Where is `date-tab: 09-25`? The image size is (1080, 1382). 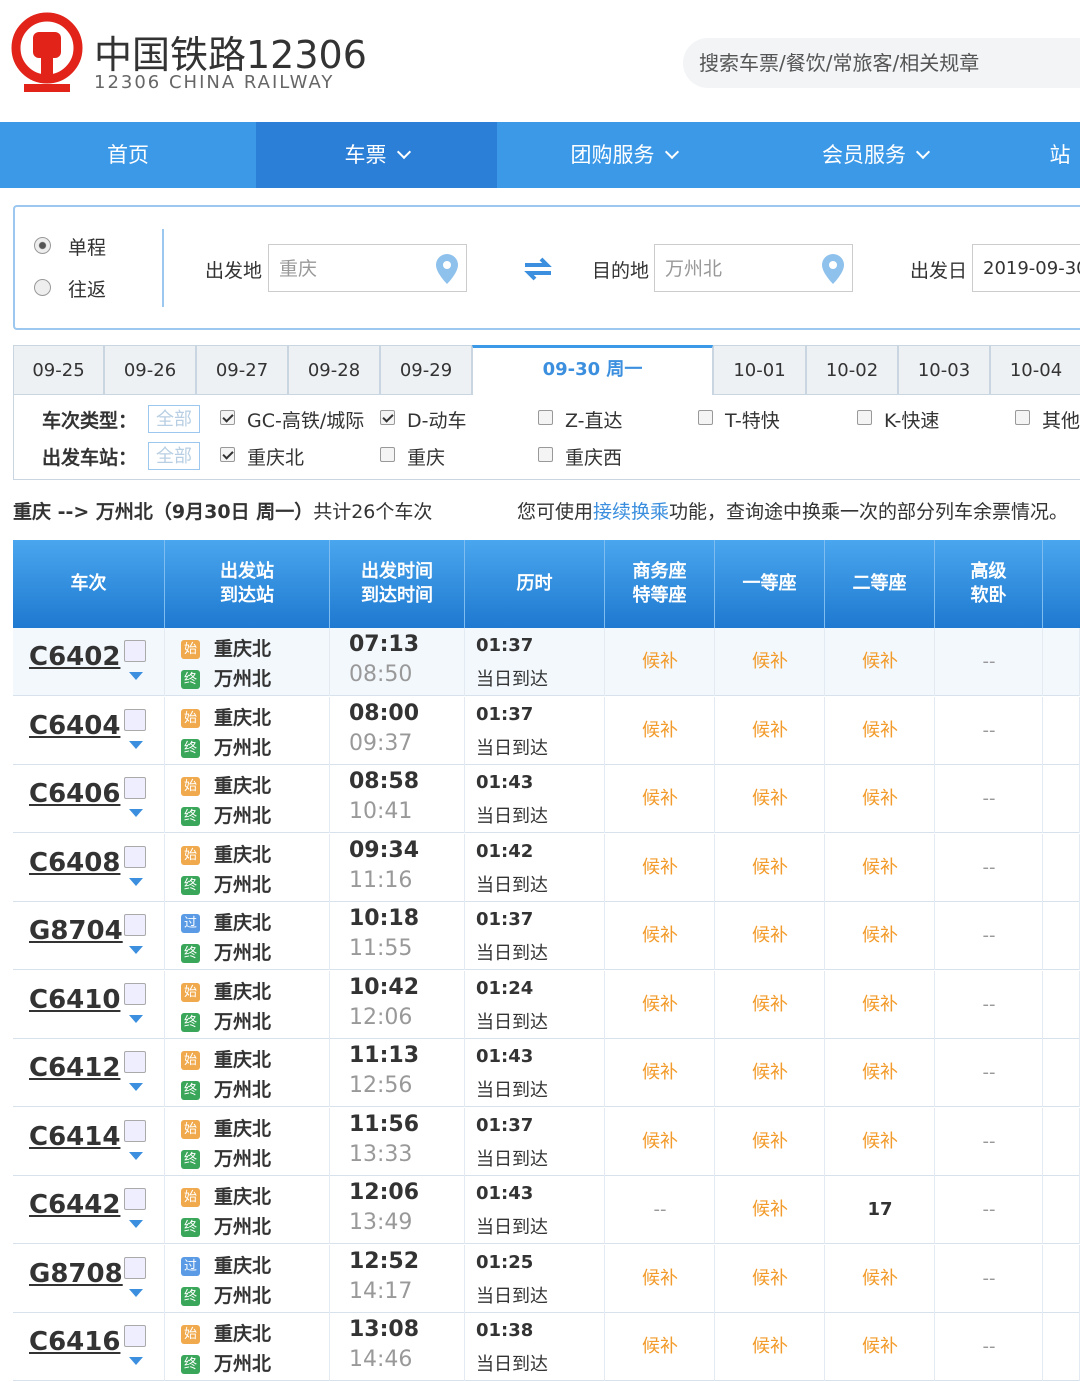
date-tab: 09-25 is located at coordinates (58, 370).